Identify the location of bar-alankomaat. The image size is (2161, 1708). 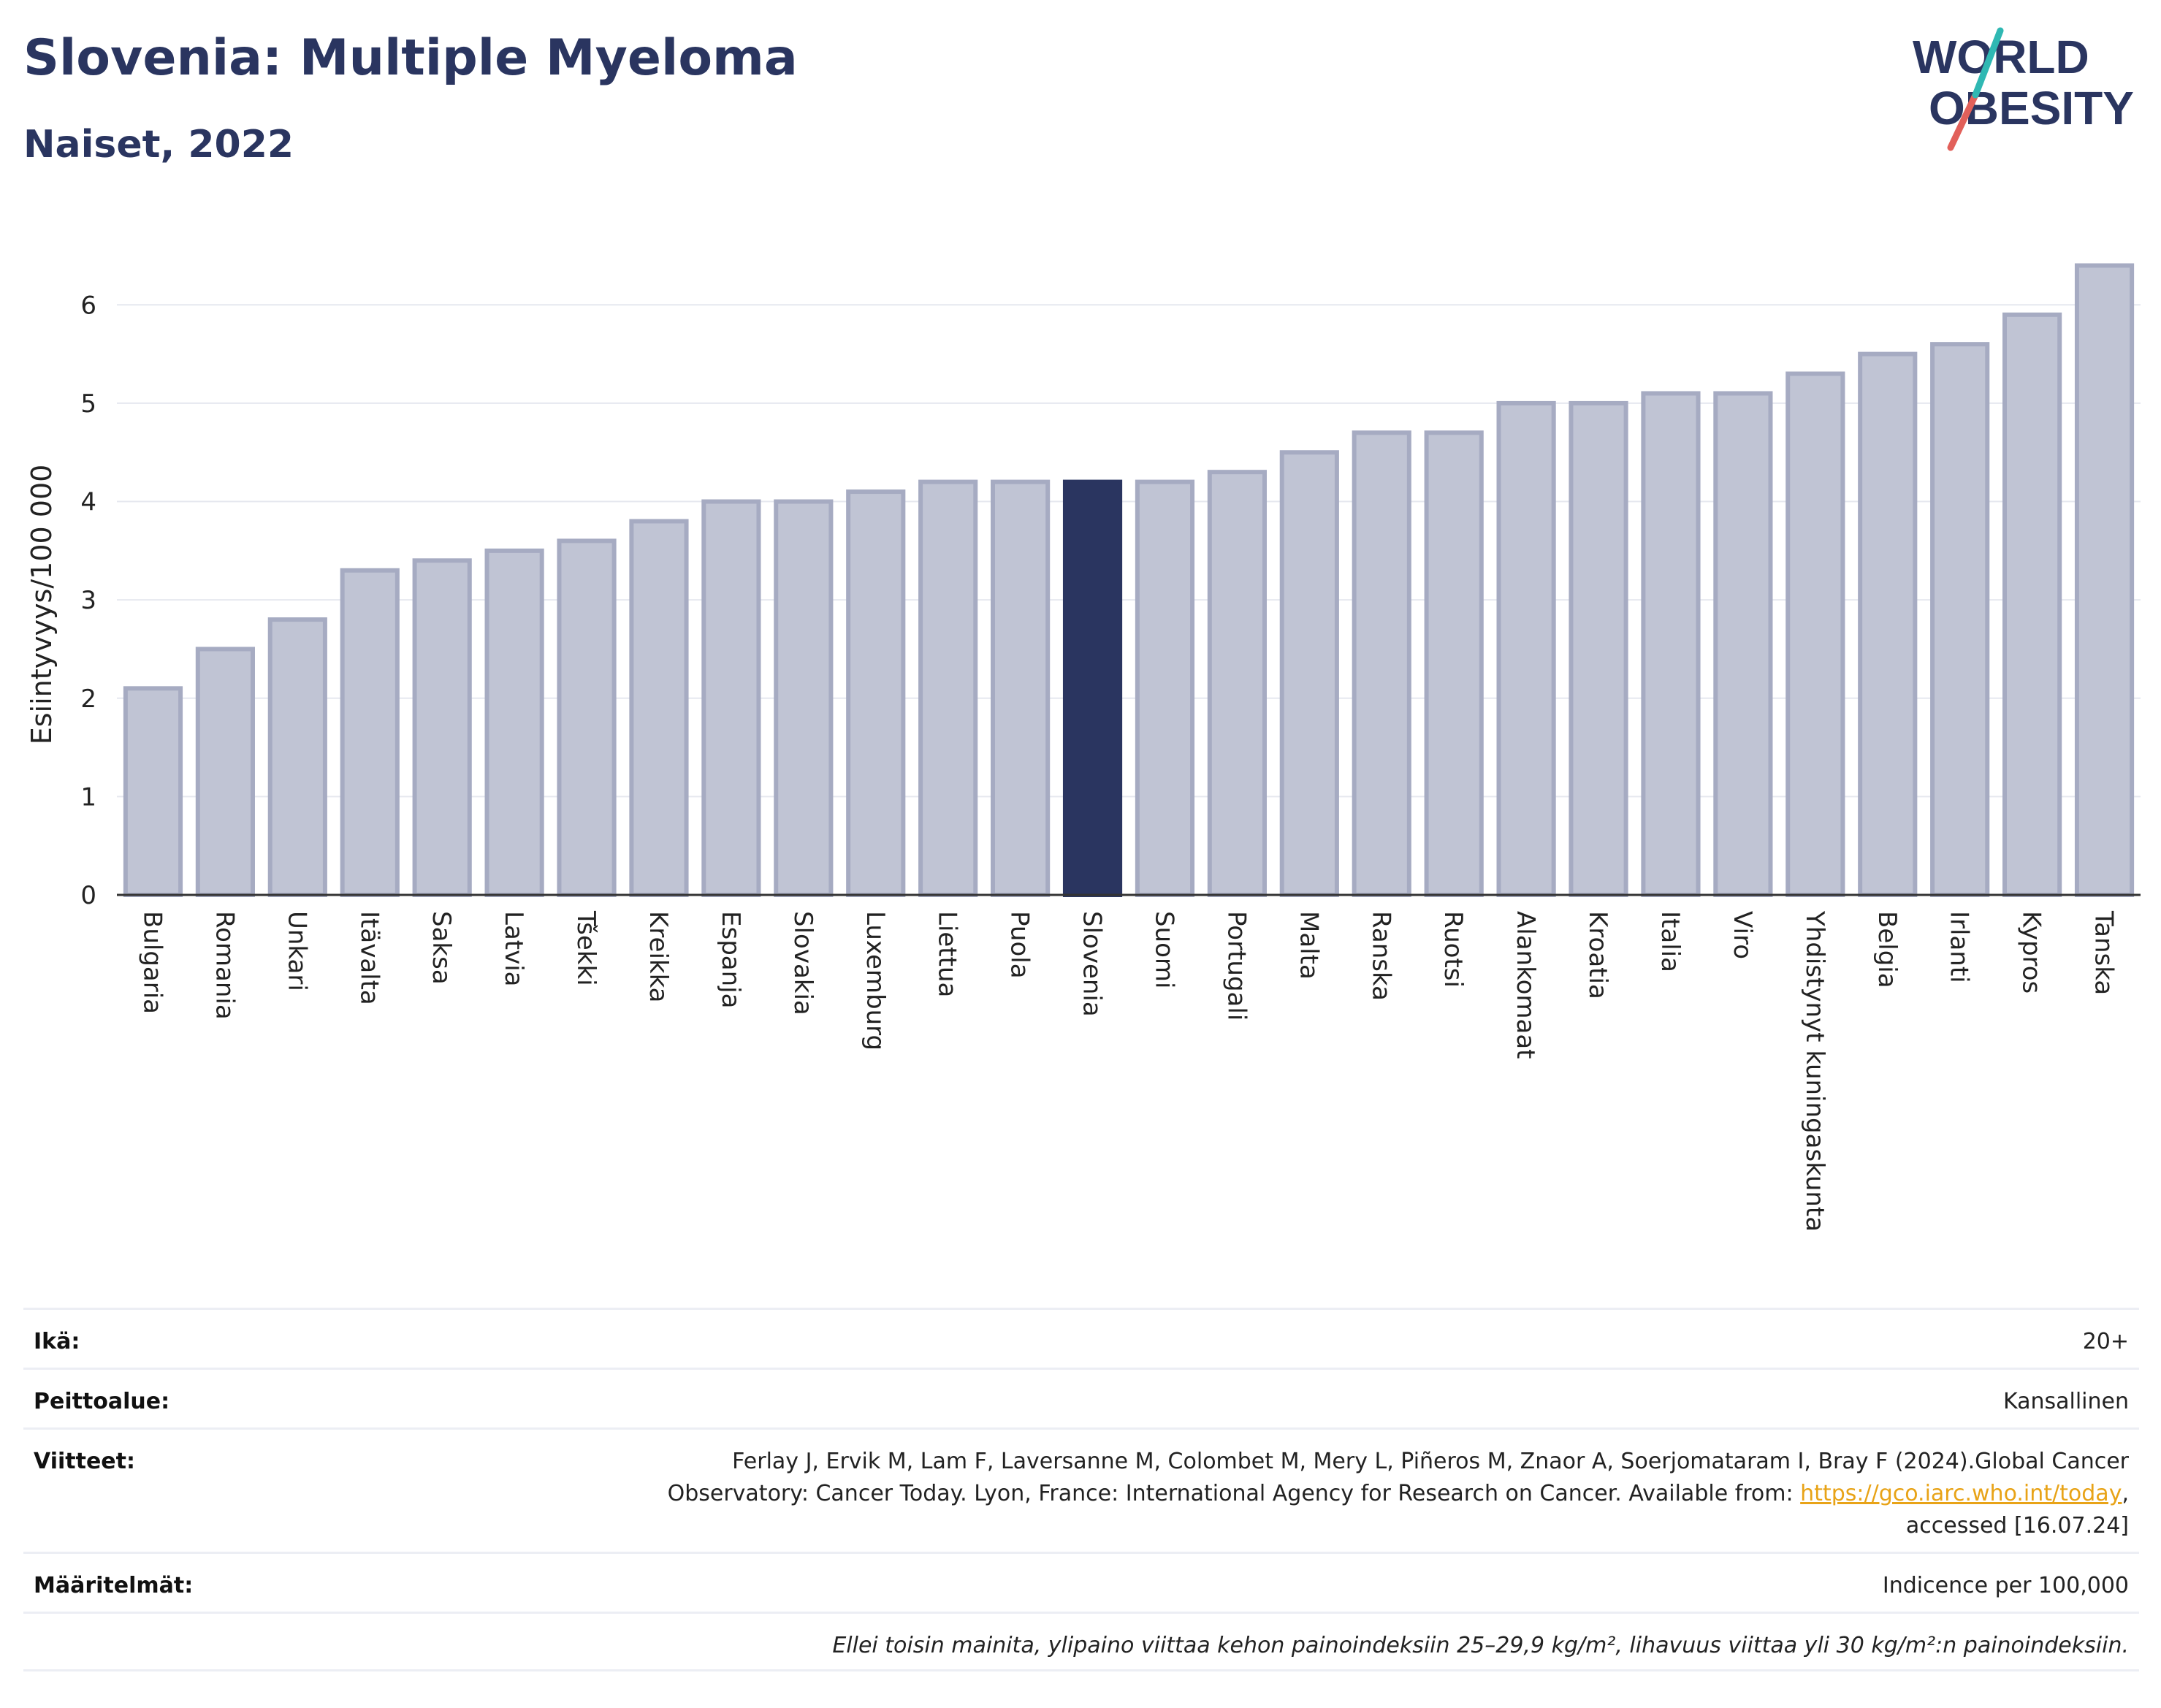
(1526, 648).